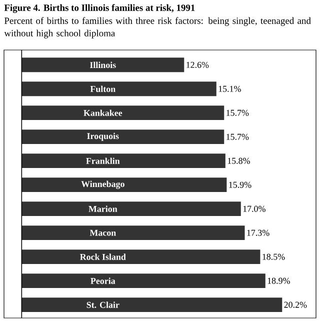  Describe the element at coordinates (239, 161) in the screenshot. I see `data-label: 15.8%` at that location.